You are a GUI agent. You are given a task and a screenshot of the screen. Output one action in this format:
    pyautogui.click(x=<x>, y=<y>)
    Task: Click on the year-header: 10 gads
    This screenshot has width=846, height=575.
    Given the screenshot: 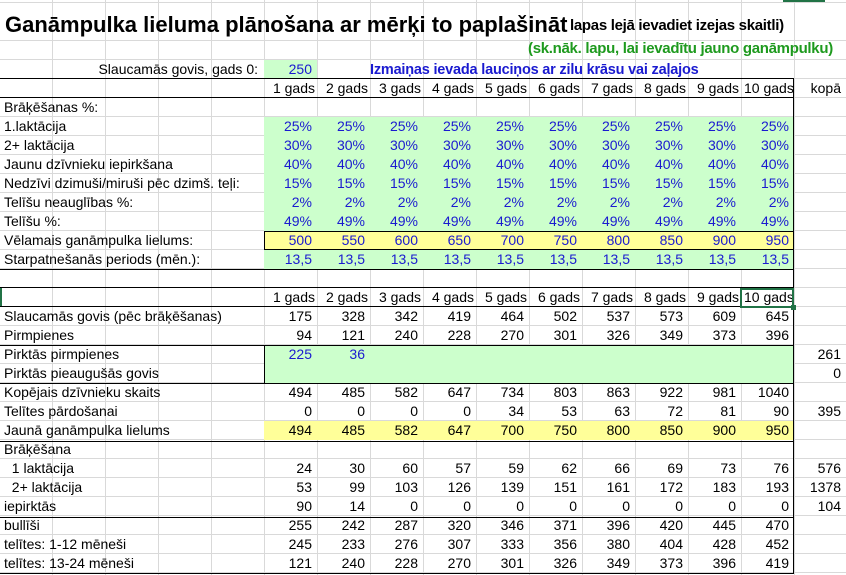 What is the action you would take?
    pyautogui.click(x=769, y=88)
    